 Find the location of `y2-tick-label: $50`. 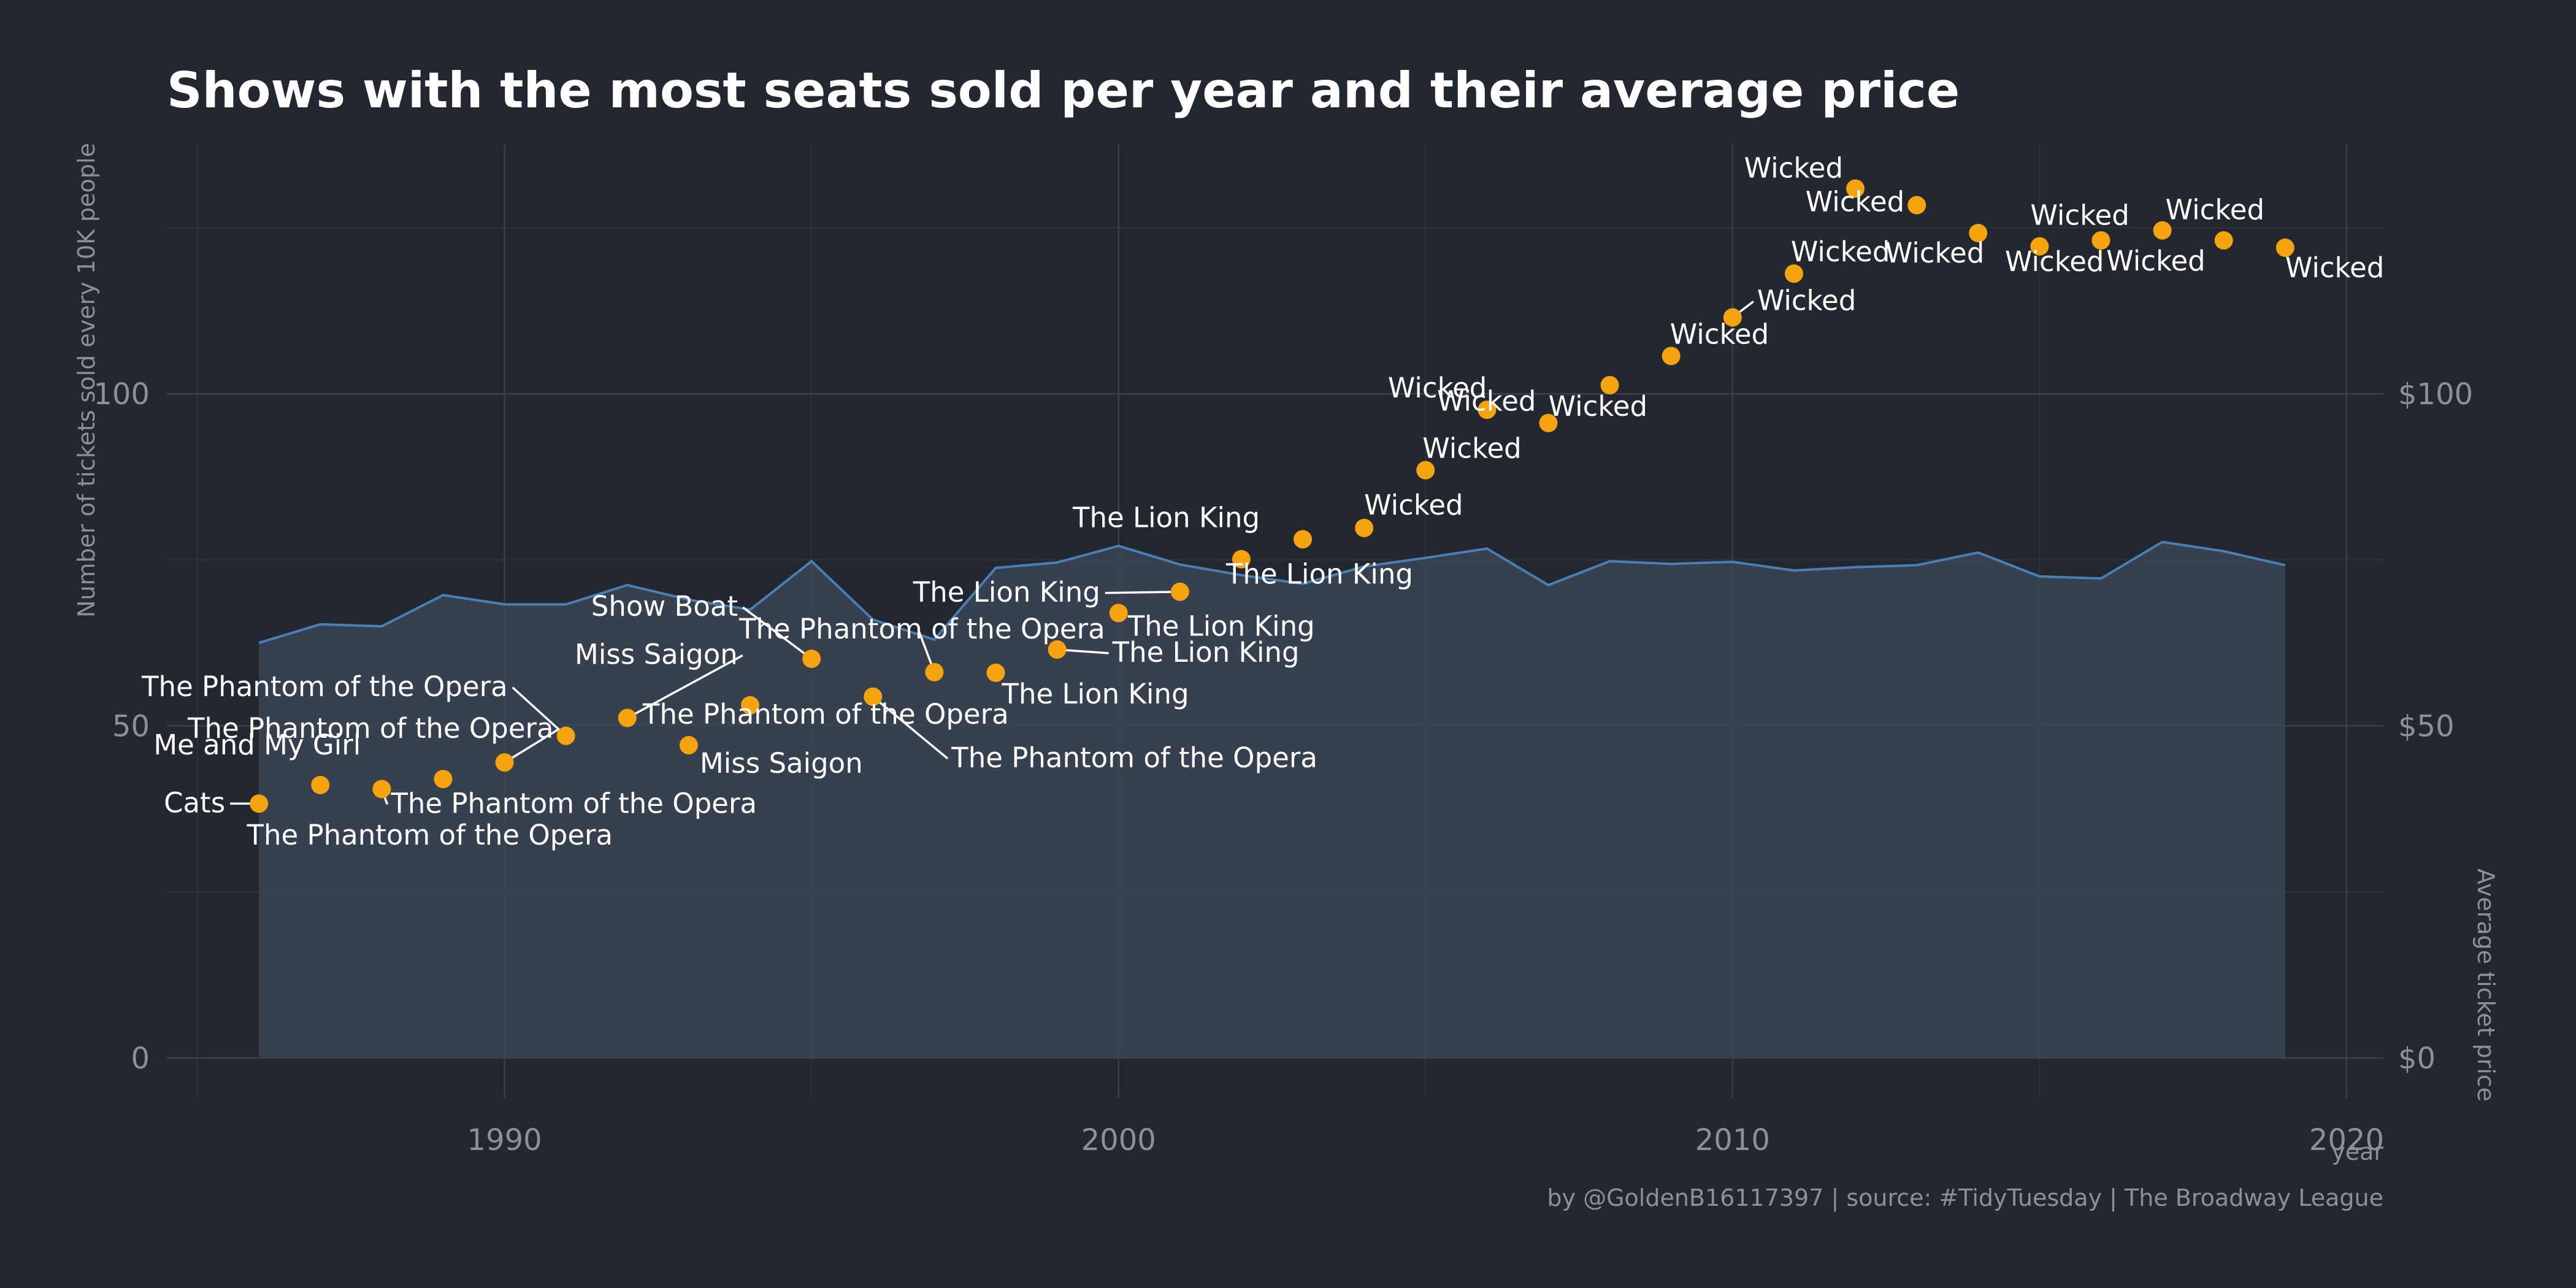

y2-tick-label: $50 is located at coordinates (2426, 727).